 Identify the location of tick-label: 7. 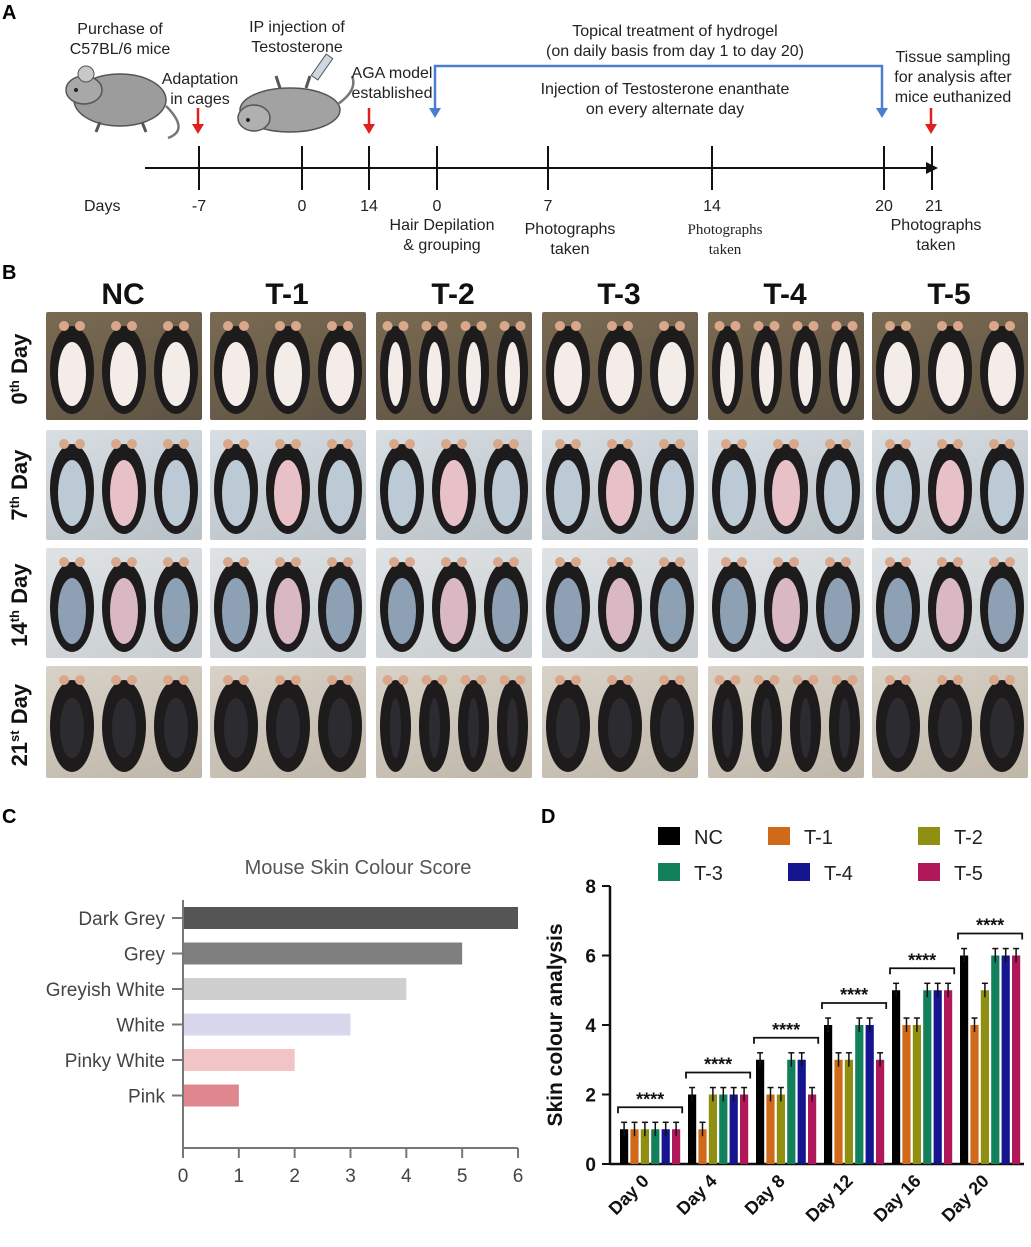
(548, 206).